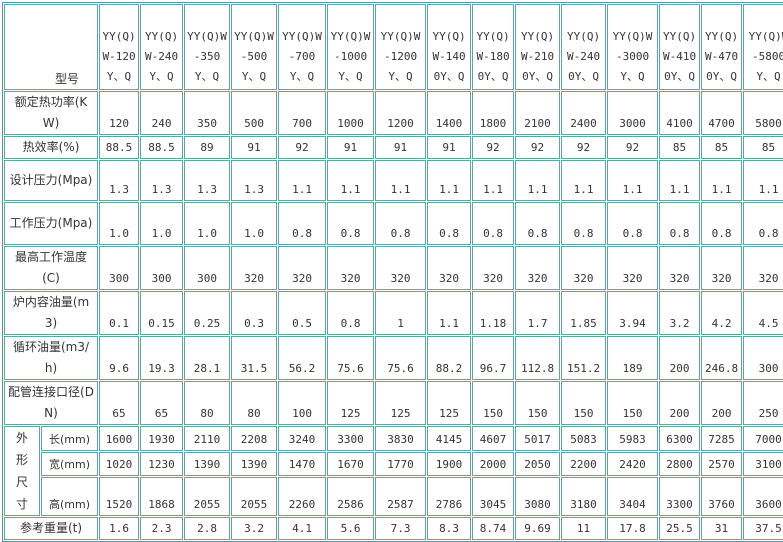  I want to click on model-name: YY(Q)W-120Y、Q, so click(119, 47).